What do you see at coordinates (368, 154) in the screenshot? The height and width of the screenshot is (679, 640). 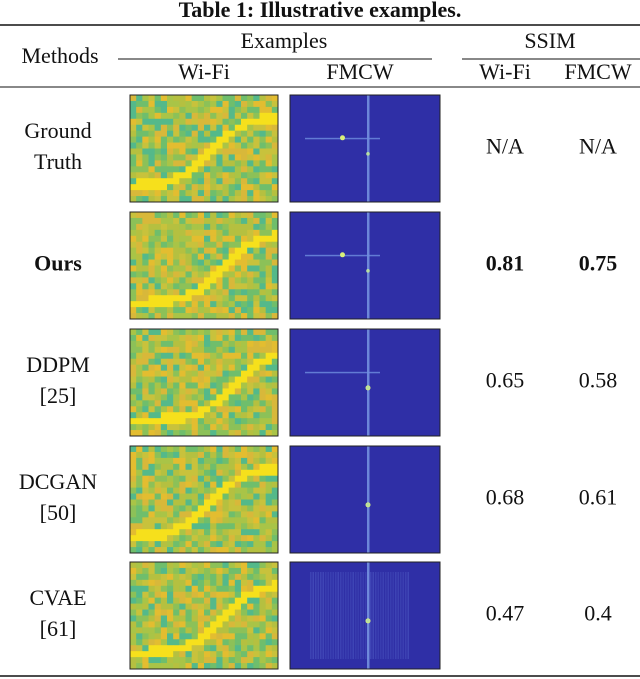 I see `spectrum-peak` at bounding box center [368, 154].